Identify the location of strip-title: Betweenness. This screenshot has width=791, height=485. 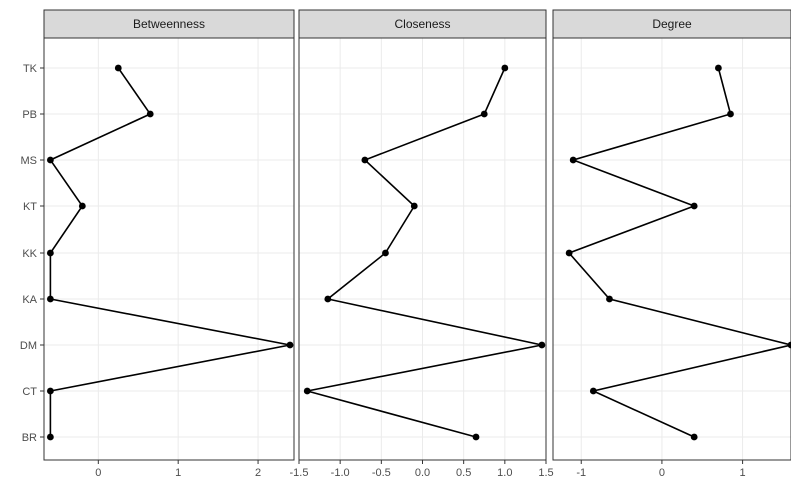
(169, 24).